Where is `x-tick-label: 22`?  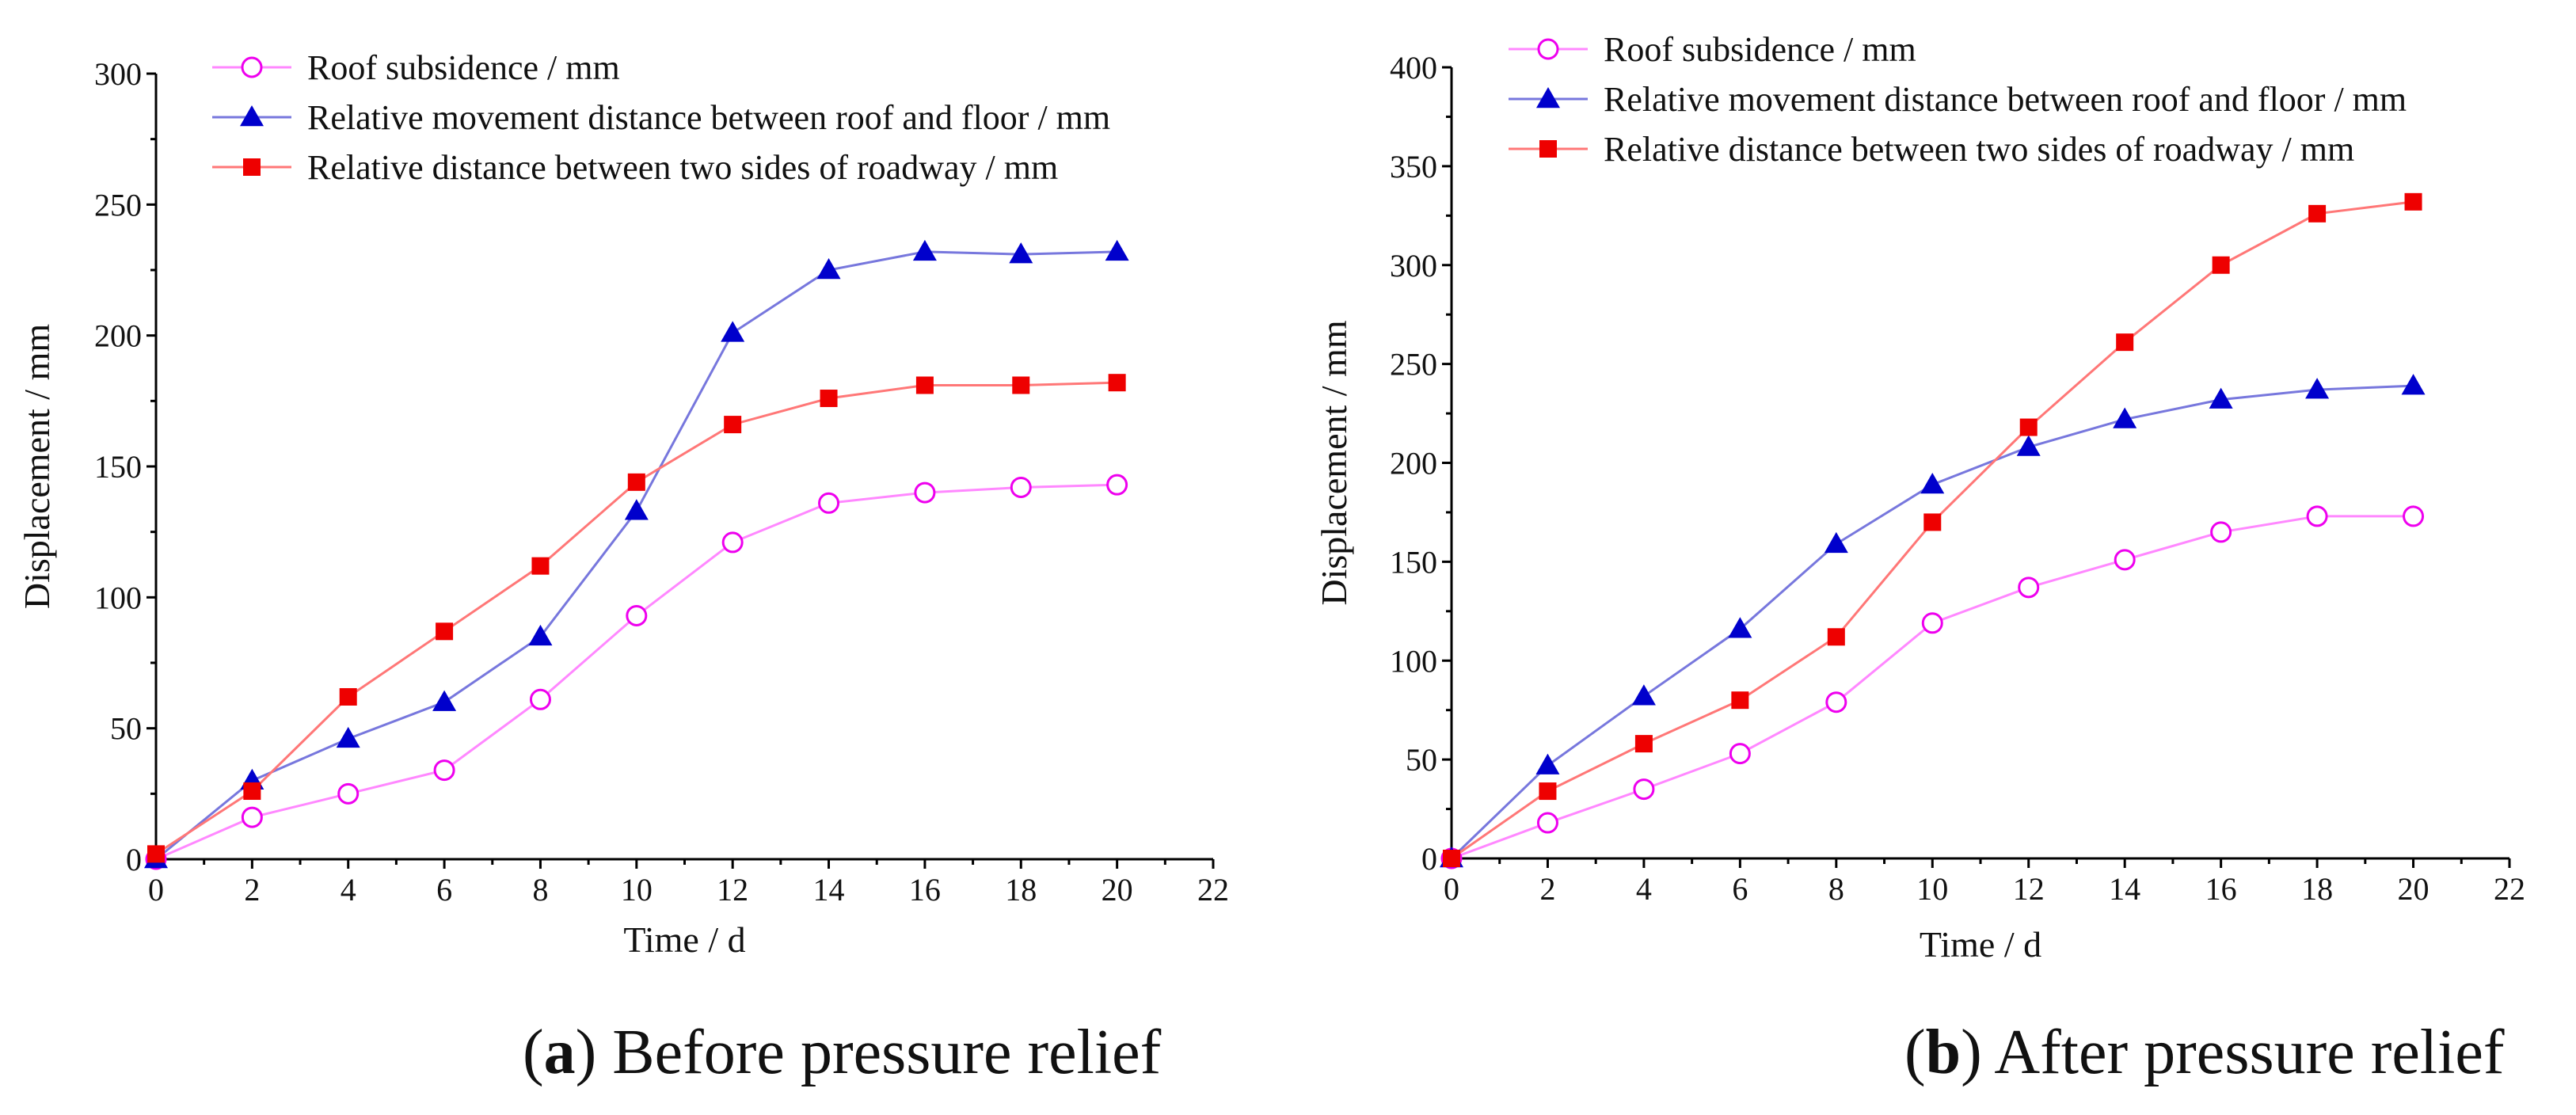 x-tick-label: 22 is located at coordinates (2509, 889).